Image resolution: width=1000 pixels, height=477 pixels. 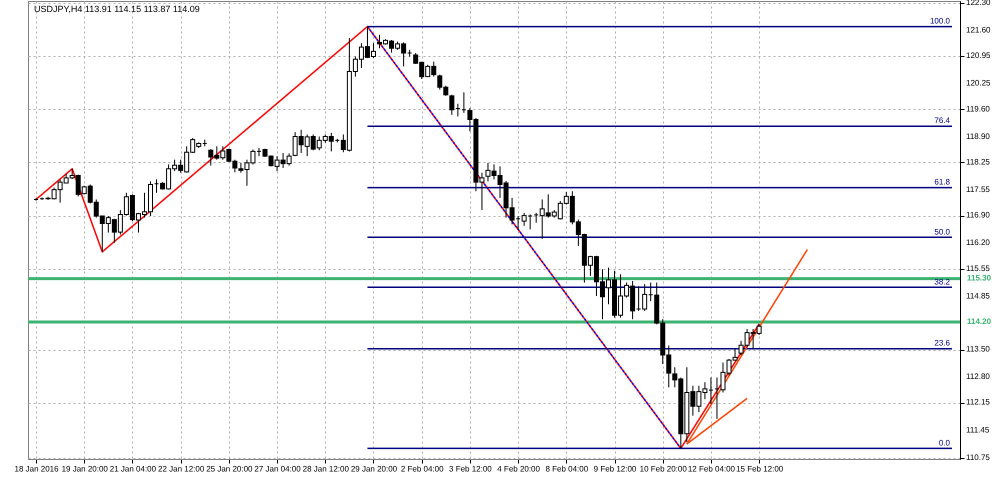 What do you see at coordinates (133, 469) in the screenshot?
I see `x-tick-label: 21 Jan 04:00` at bounding box center [133, 469].